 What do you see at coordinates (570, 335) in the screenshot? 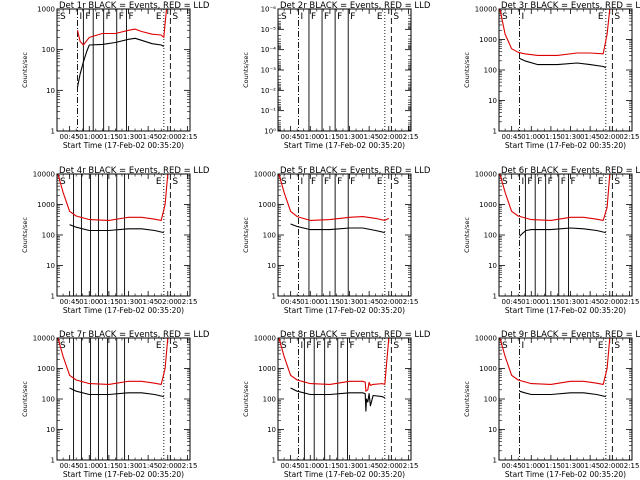
I see `chart-title: Det 9r BLACK = Events, RED = LLD` at bounding box center [570, 335].